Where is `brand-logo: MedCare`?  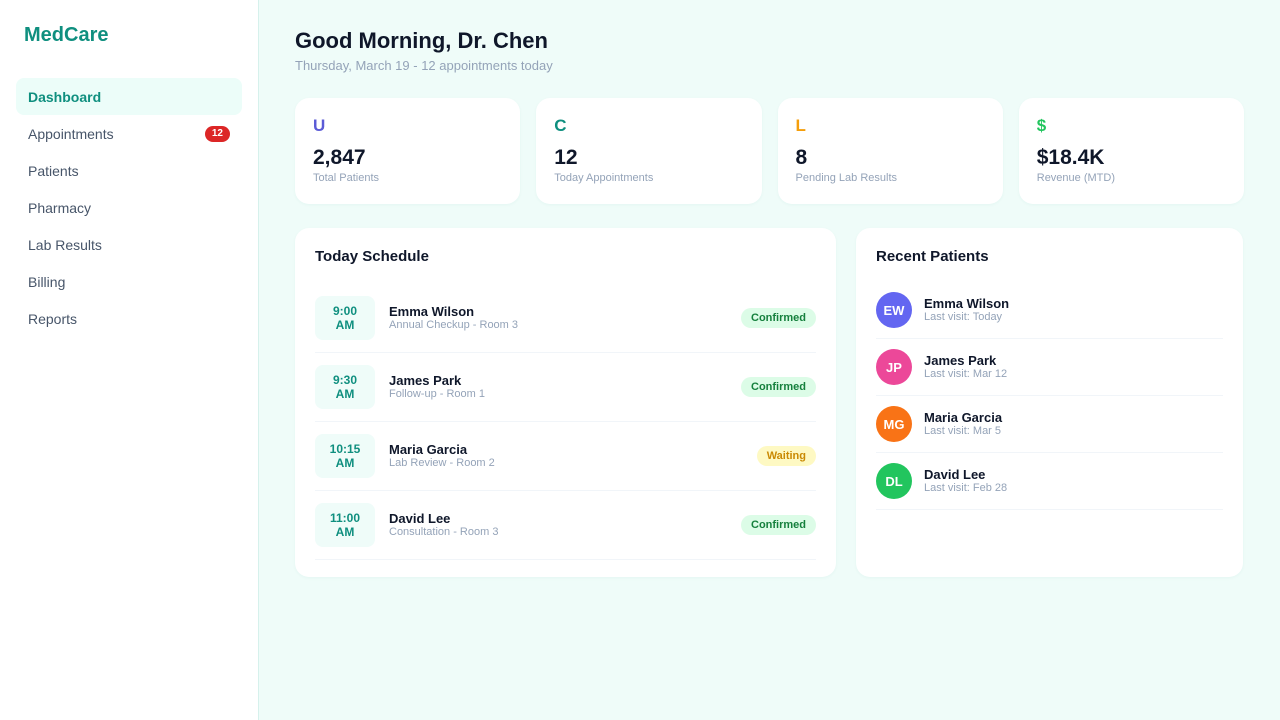 brand-logo: MedCare is located at coordinates (66, 35).